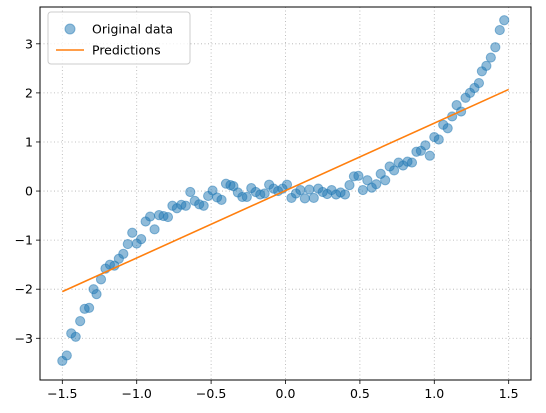 The height and width of the screenshot is (413, 546). Describe the element at coordinates (126, 50) in the screenshot. I see `legend-label-predictions: Predictions` at that location.